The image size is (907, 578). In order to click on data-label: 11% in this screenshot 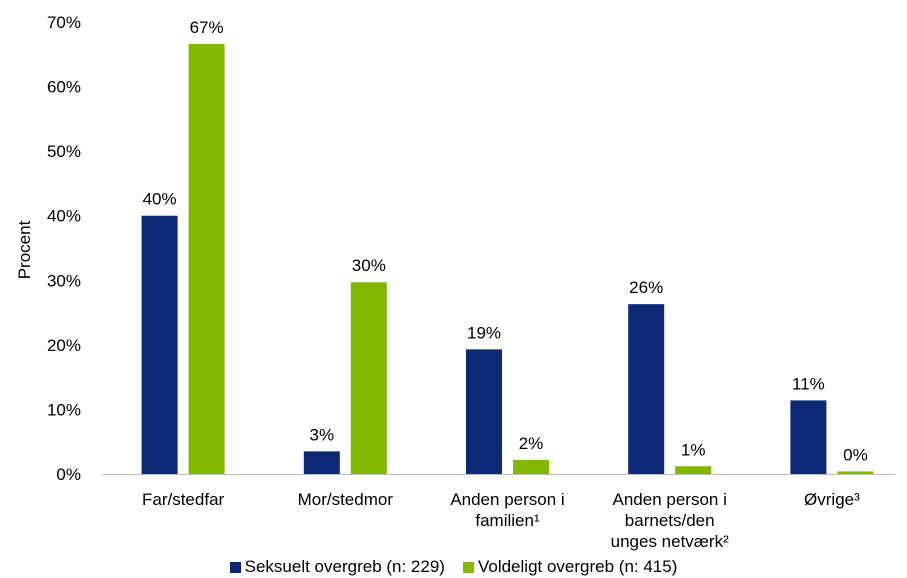, I will do `click(808, 383)`.